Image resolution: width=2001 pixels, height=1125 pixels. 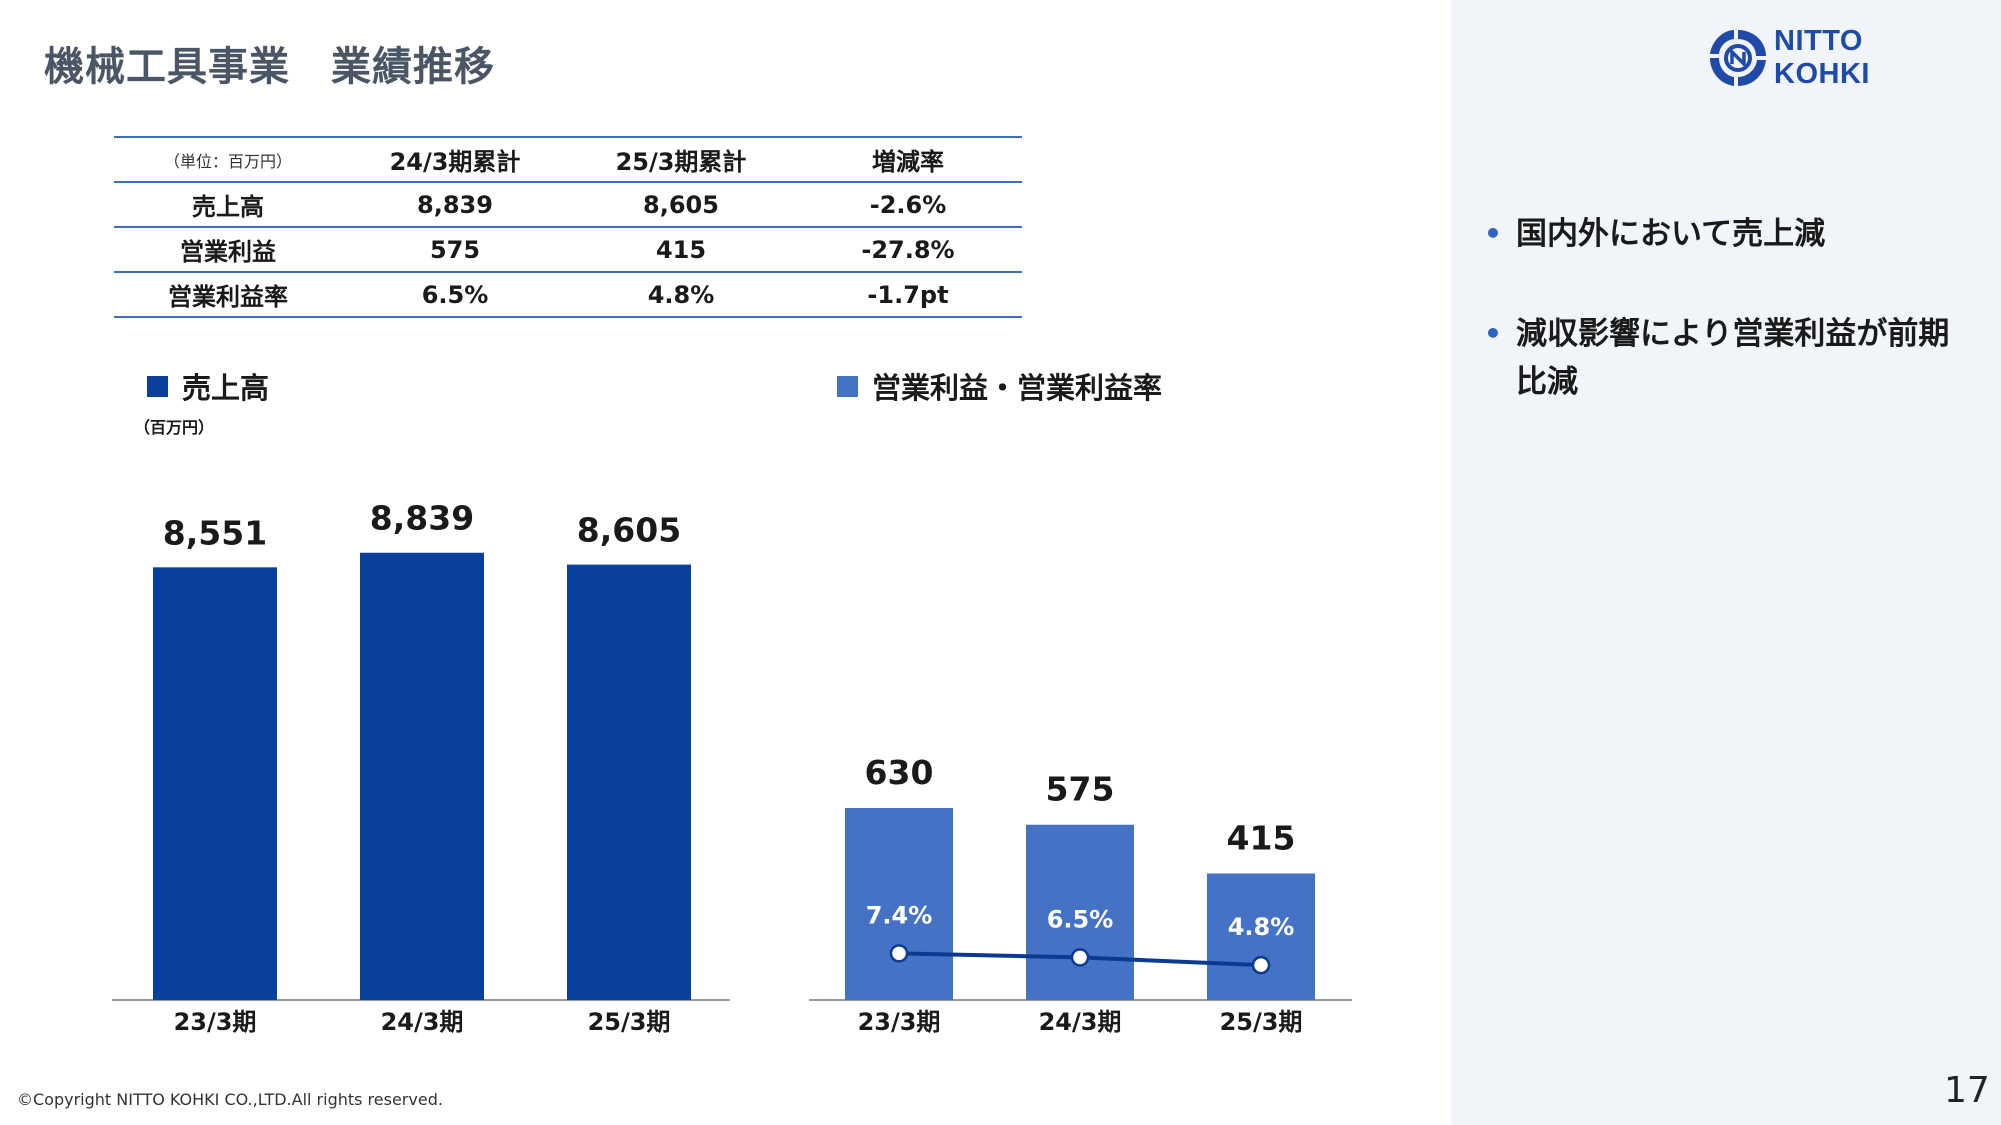 I want to click on sales-value-label: 8,839, so click(x=422, y=518).